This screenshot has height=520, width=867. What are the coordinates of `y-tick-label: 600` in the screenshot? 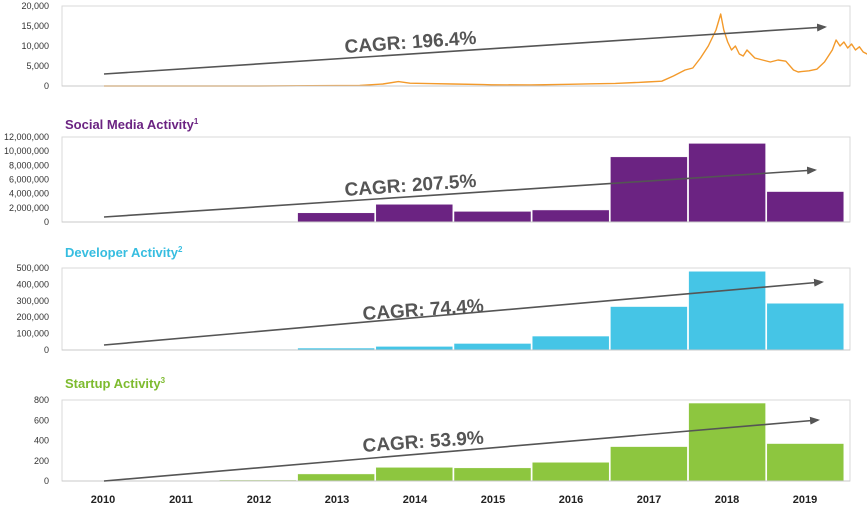 It's located at (41, 420).